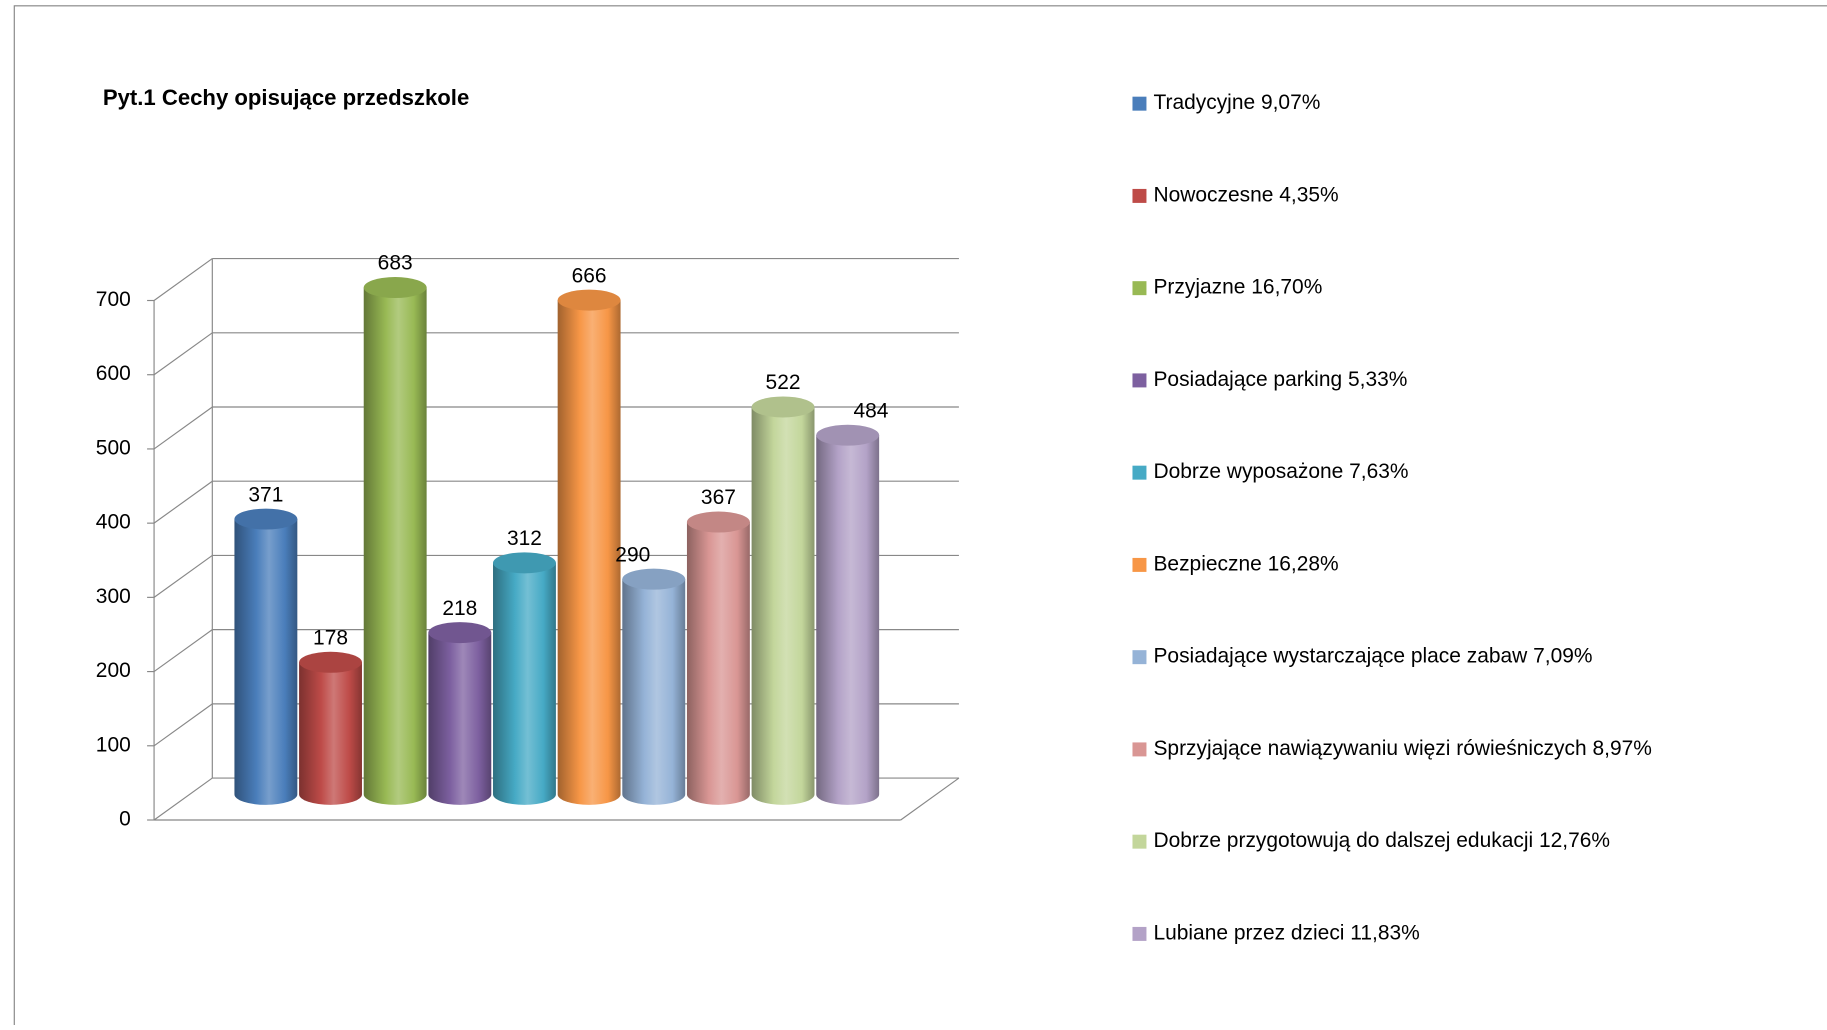  What do you see at coordinates (113, 299) in the screenshot?
I see `y-tick-label: 700` at bounding box center [113, 299].